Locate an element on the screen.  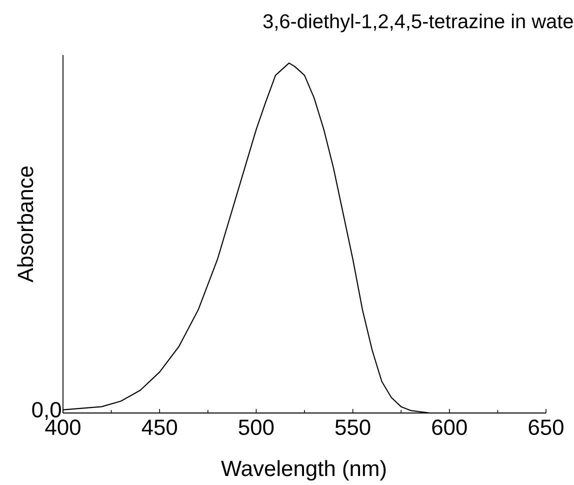
x-tick-label: 500 is located at coordinates (256, 428).